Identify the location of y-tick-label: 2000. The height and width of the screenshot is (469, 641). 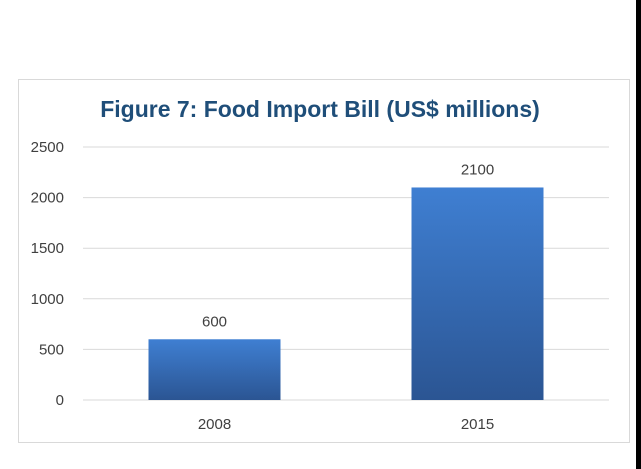
(47, 198).